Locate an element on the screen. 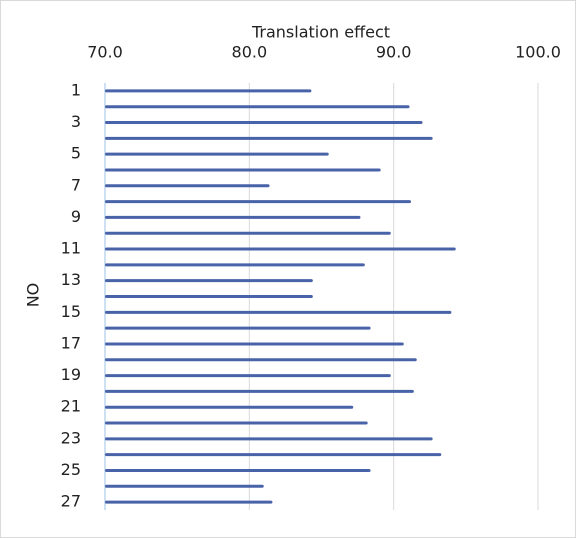 This screenshot has height=538, width=576. y-tick-label: 11 is located at coordinates (71, 248).